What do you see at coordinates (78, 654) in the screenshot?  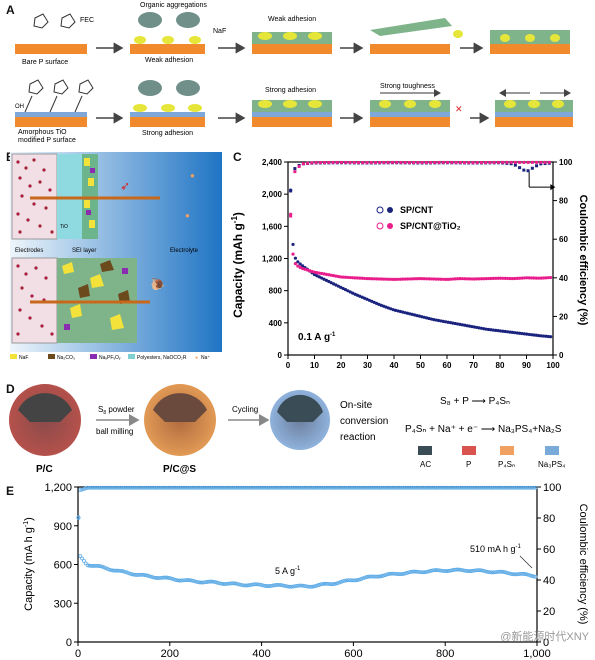 I see `chart-e-xtick-label: 0` at bounding box center [78, 654].